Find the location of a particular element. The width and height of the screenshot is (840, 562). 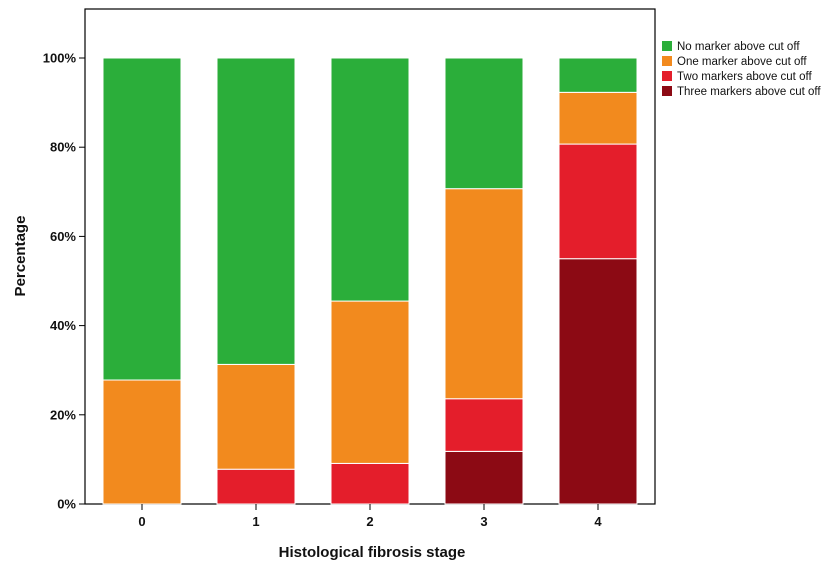

x-tick-label: 0 is located at coordinates (141, 521).